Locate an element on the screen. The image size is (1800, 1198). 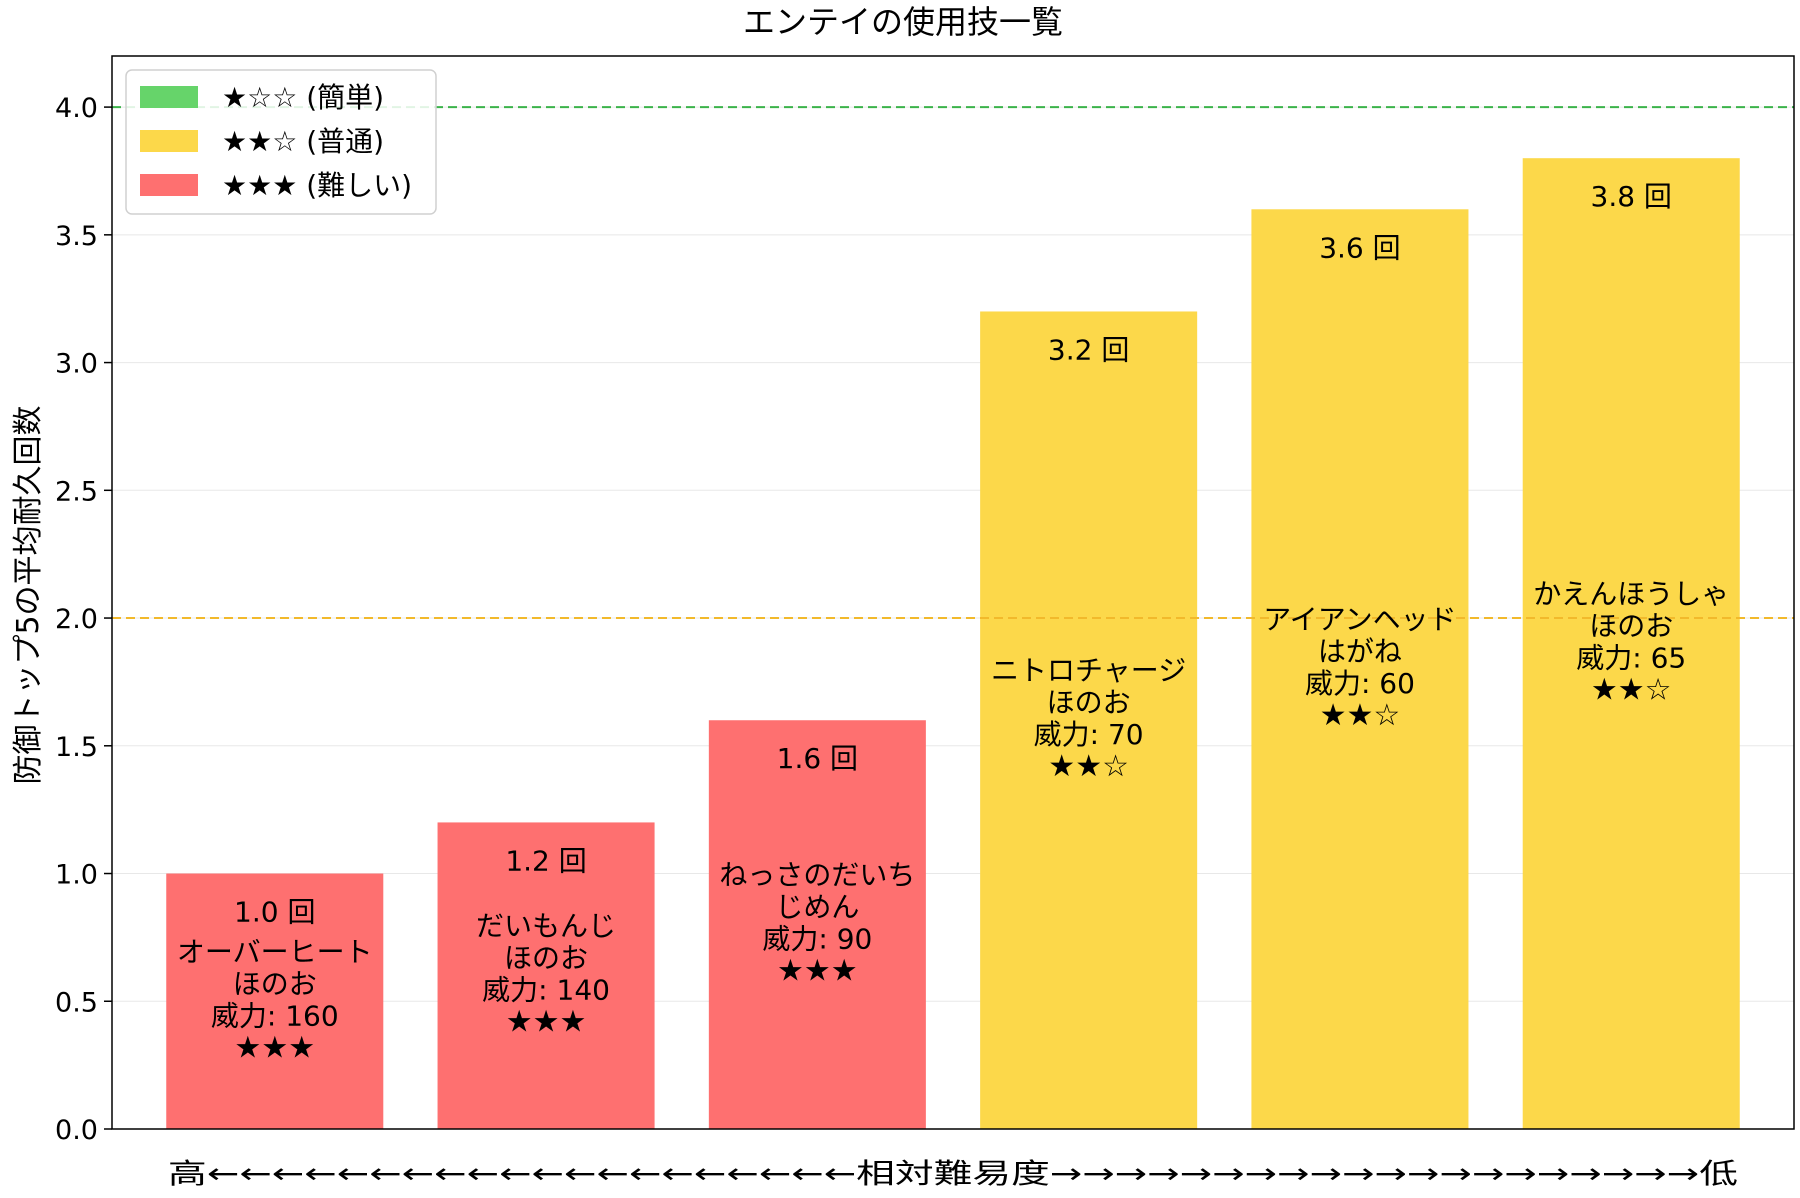
bar-power-label: 威力: 140 is located at coordinates (546, 990).